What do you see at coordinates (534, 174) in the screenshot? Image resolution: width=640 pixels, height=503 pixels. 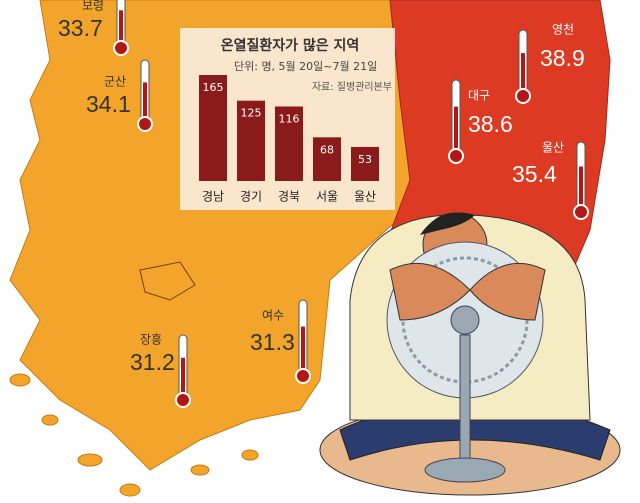 I see `city-temperature: 35.4` at bounding box center [534, 174].